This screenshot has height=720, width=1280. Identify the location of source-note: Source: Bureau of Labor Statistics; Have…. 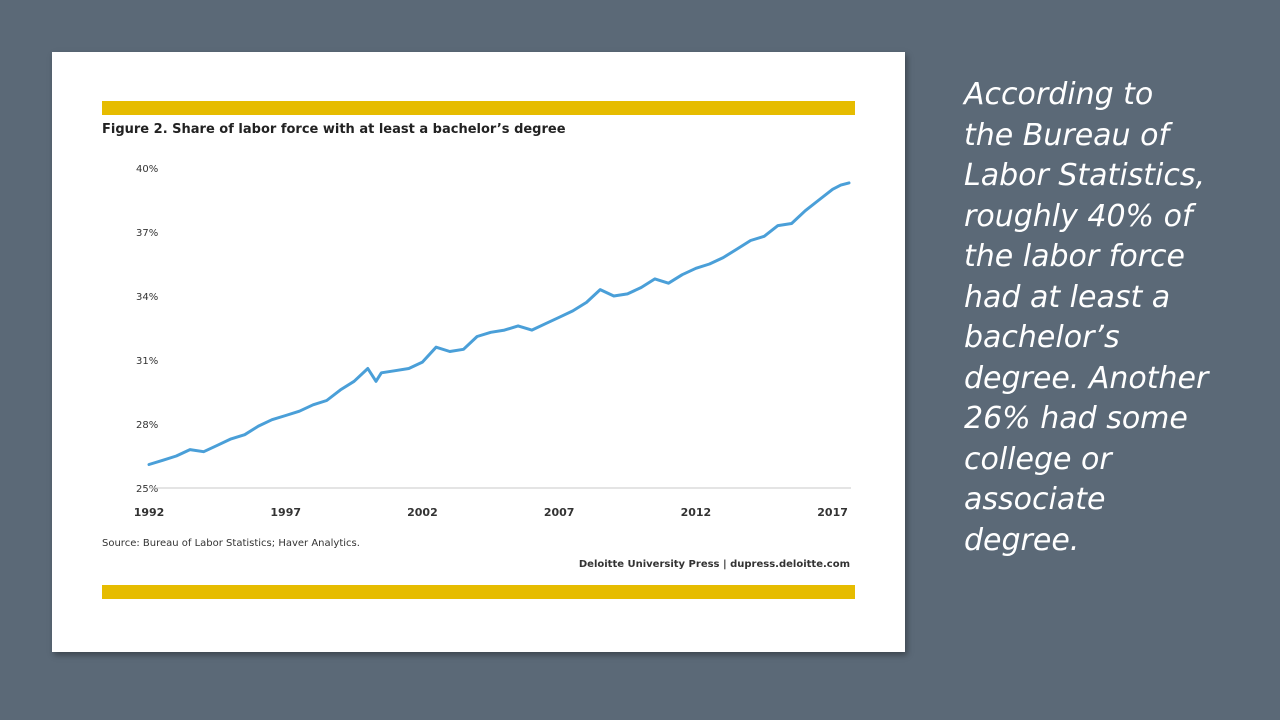
(231, 543).